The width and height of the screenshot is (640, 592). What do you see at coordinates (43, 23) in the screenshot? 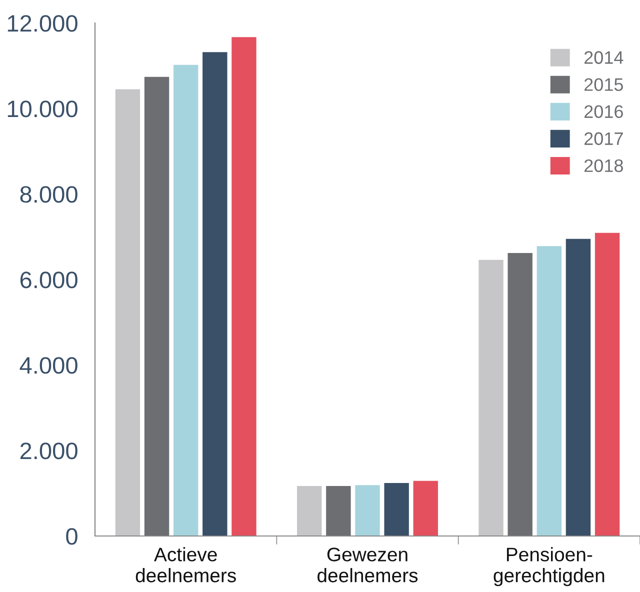
I see `y-tick-label: 12.000` at bounding box center [43, 23].